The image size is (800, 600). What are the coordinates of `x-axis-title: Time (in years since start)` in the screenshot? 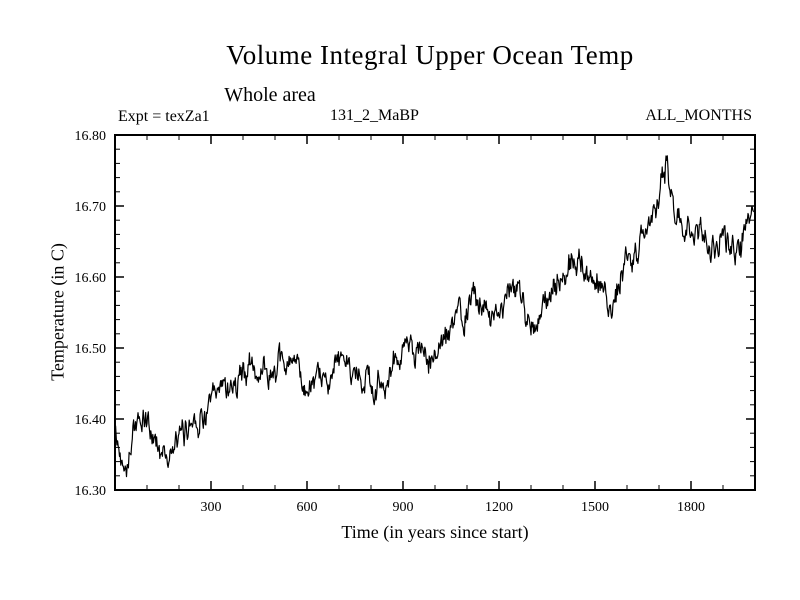 It's located at (435, 532).